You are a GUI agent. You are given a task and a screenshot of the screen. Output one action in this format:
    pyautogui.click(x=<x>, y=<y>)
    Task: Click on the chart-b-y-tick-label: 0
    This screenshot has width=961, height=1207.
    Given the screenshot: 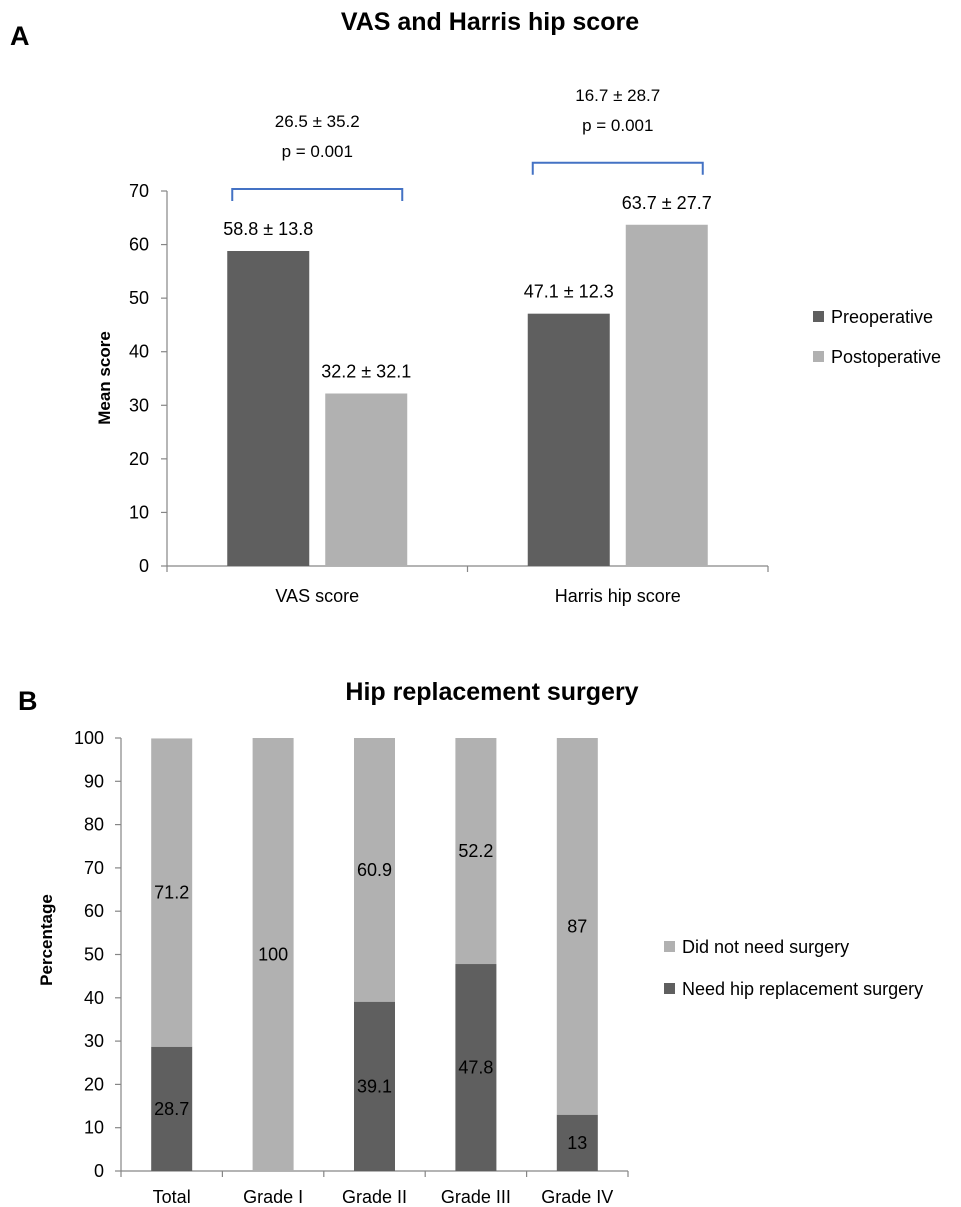 What is the action you would take?
    pyautogui.click(x=99, y=1171)
    